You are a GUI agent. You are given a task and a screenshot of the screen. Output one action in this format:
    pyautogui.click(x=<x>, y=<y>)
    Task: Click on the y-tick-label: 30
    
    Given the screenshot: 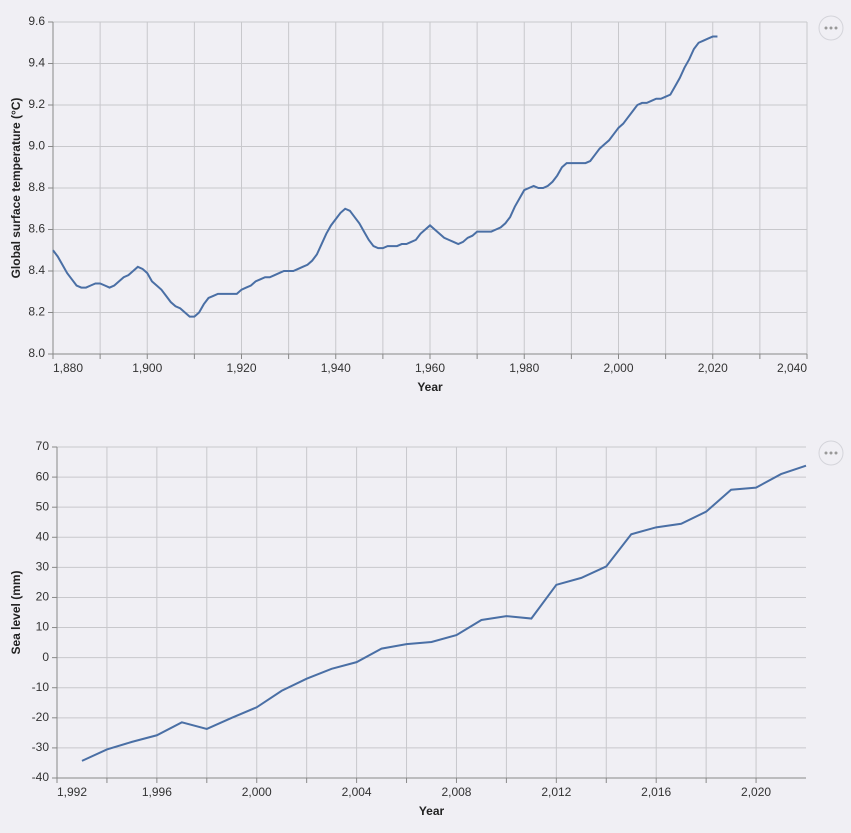 What is the action you would take?
    pyautogui.click(x=43, y=567)
    